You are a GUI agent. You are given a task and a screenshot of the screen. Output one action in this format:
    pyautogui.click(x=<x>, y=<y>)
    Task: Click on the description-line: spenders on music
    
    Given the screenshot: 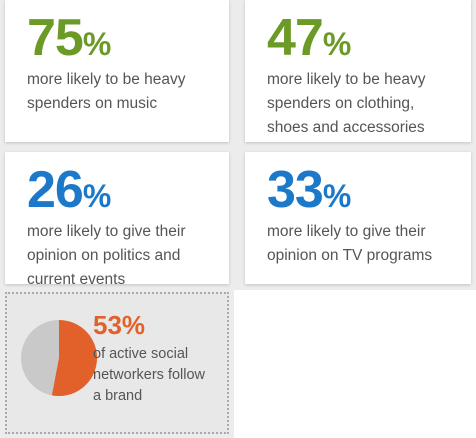 What is the action you would take?
    pyautogui.click(x=92, y=103)
    